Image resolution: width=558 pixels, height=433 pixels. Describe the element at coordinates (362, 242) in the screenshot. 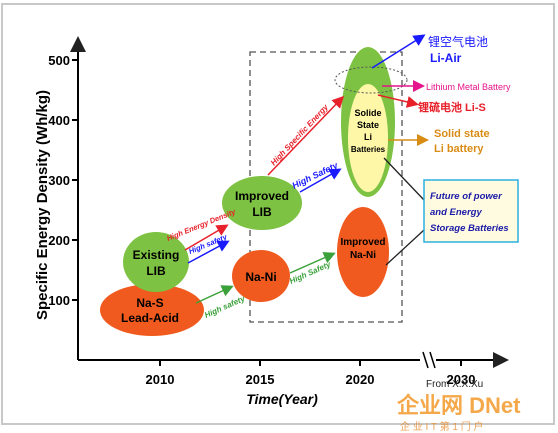

I see `improved-na-ni-label-line1: Improved` at that location.